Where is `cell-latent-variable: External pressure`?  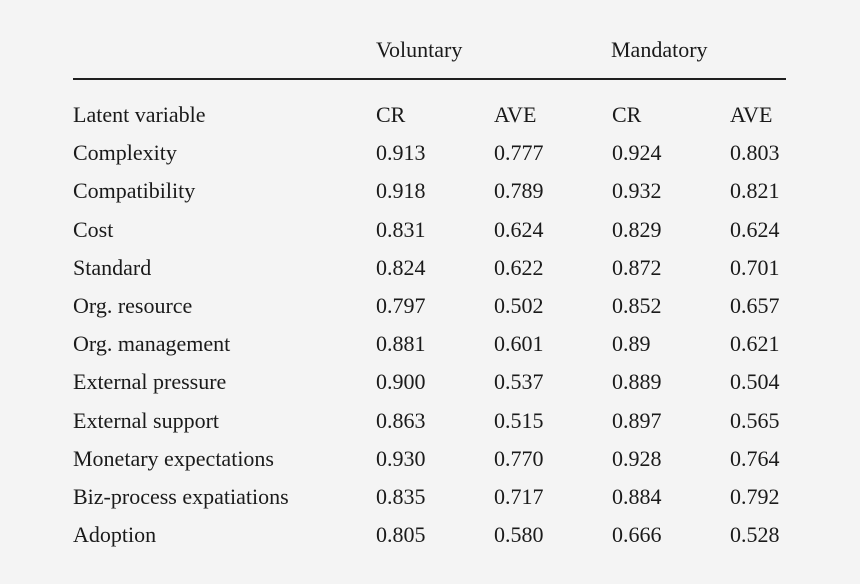
cell-latent-variable: External pressure is located at coordinates (150, 382).